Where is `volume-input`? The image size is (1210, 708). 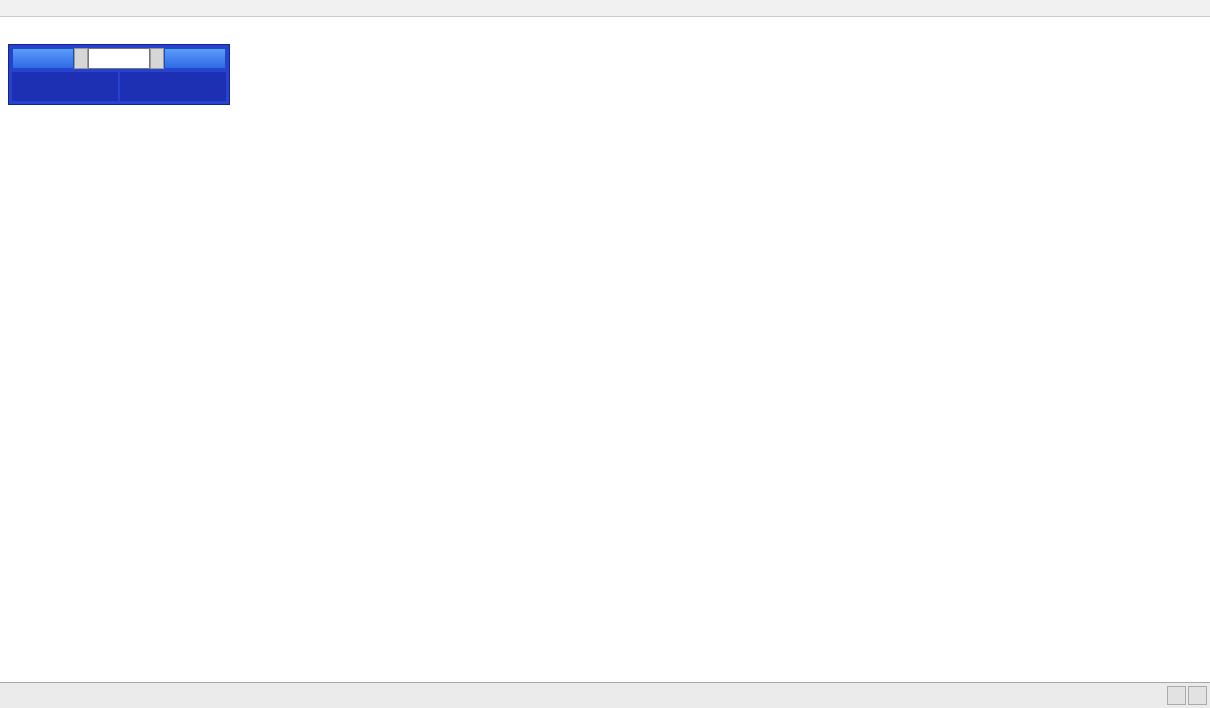
volume-input is located at coordinates (119, 58).